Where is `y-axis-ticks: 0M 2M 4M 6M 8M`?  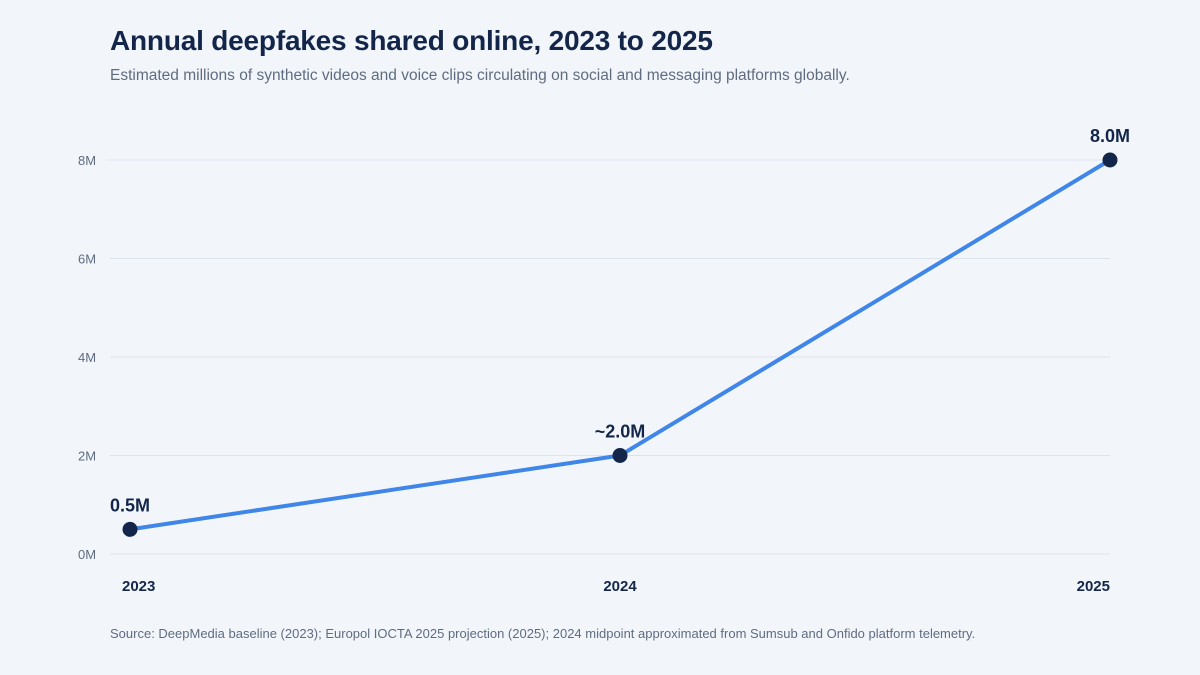 y-axis-ticks: 0M 2M 4M 6M 8M is located at coordinates (87, 357).